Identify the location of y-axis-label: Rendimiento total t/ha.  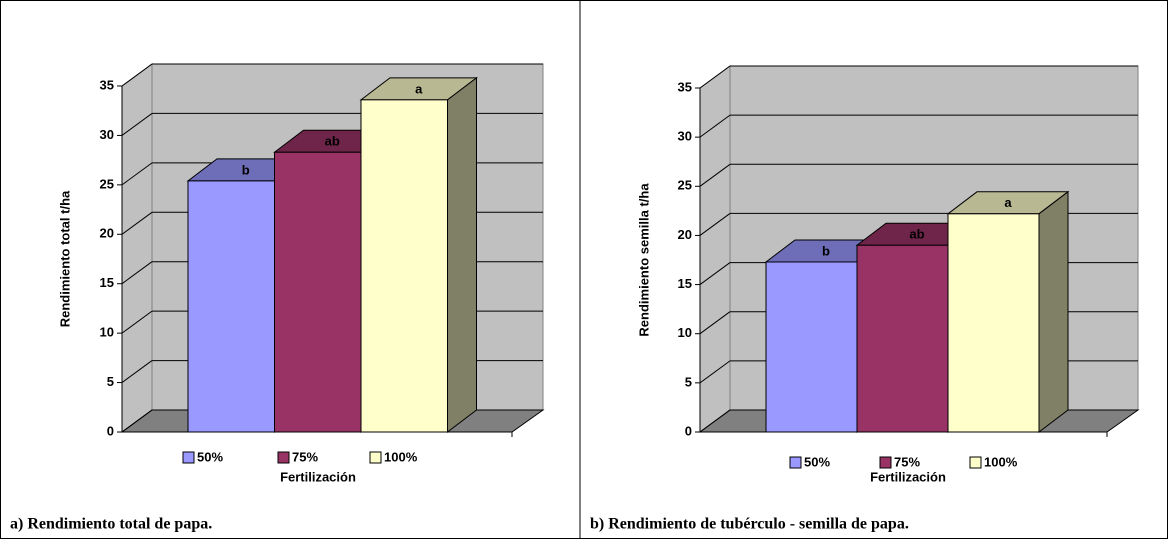
(64, 258).